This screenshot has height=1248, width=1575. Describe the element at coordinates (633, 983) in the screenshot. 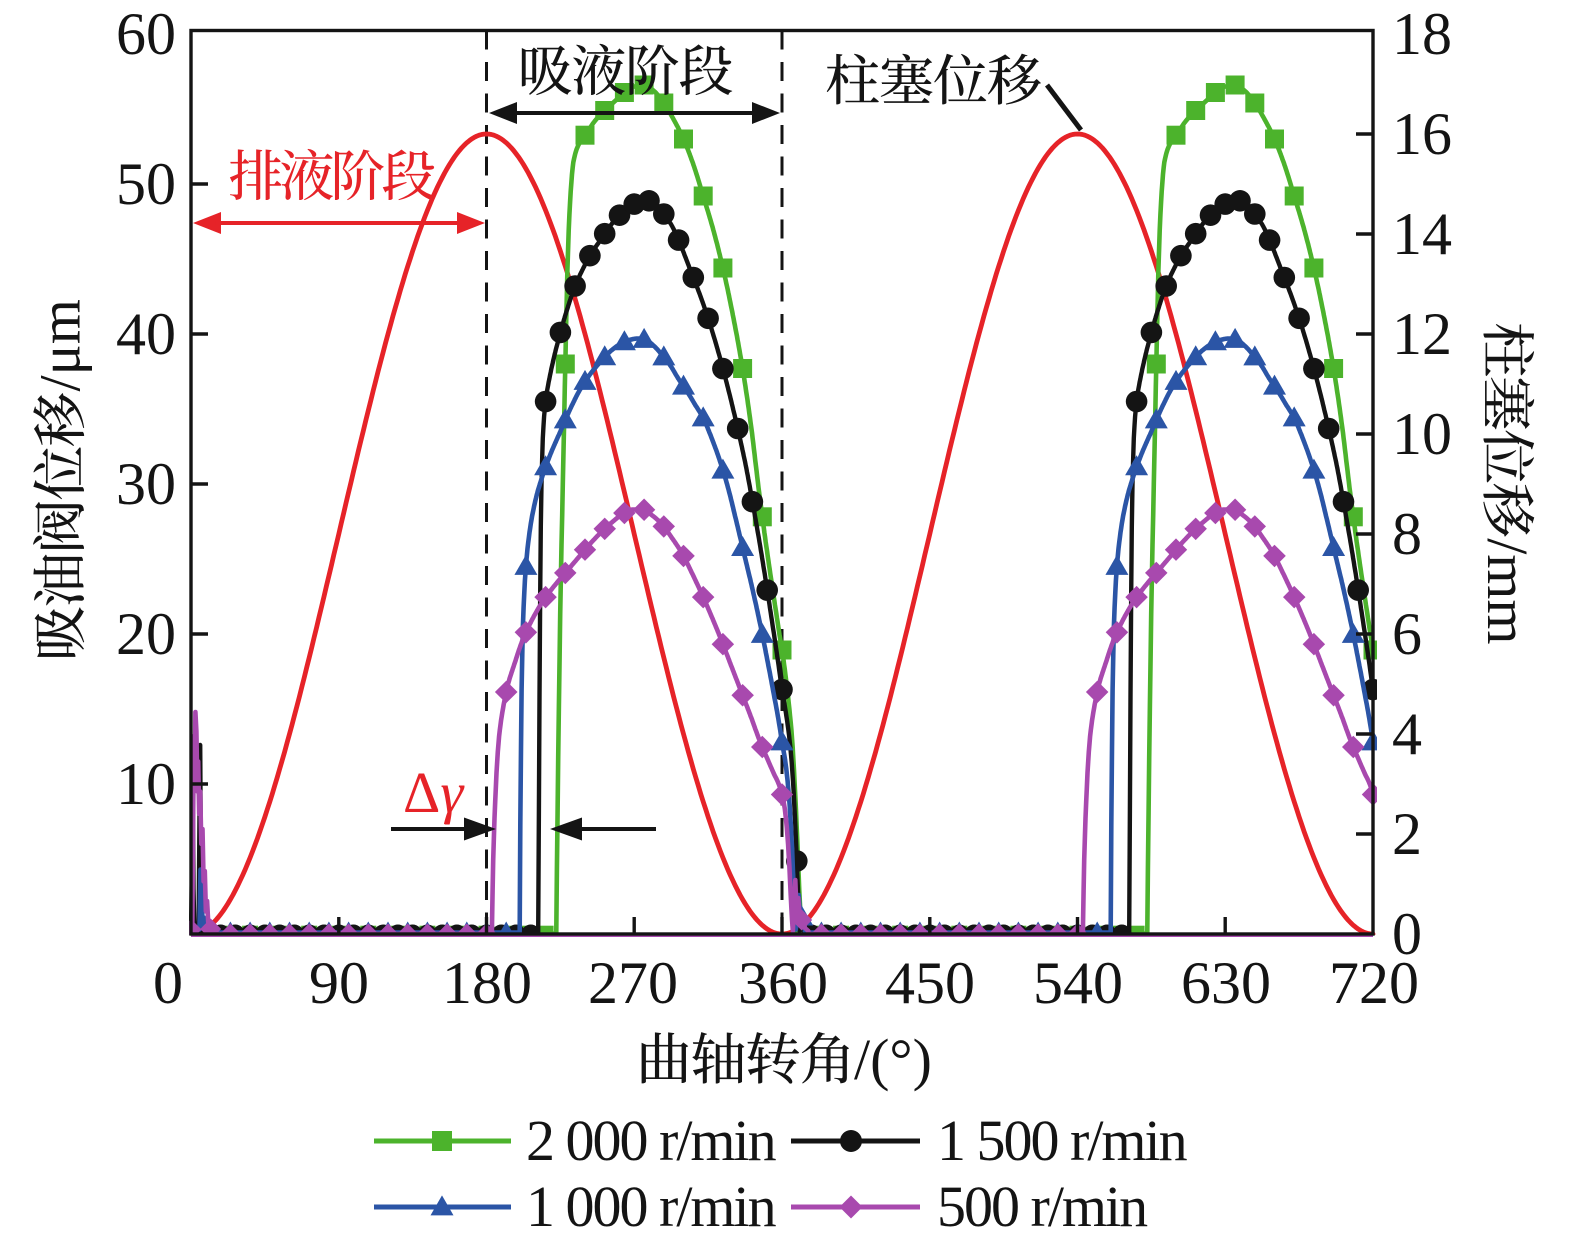

I see `svg-text: 270` at that location.